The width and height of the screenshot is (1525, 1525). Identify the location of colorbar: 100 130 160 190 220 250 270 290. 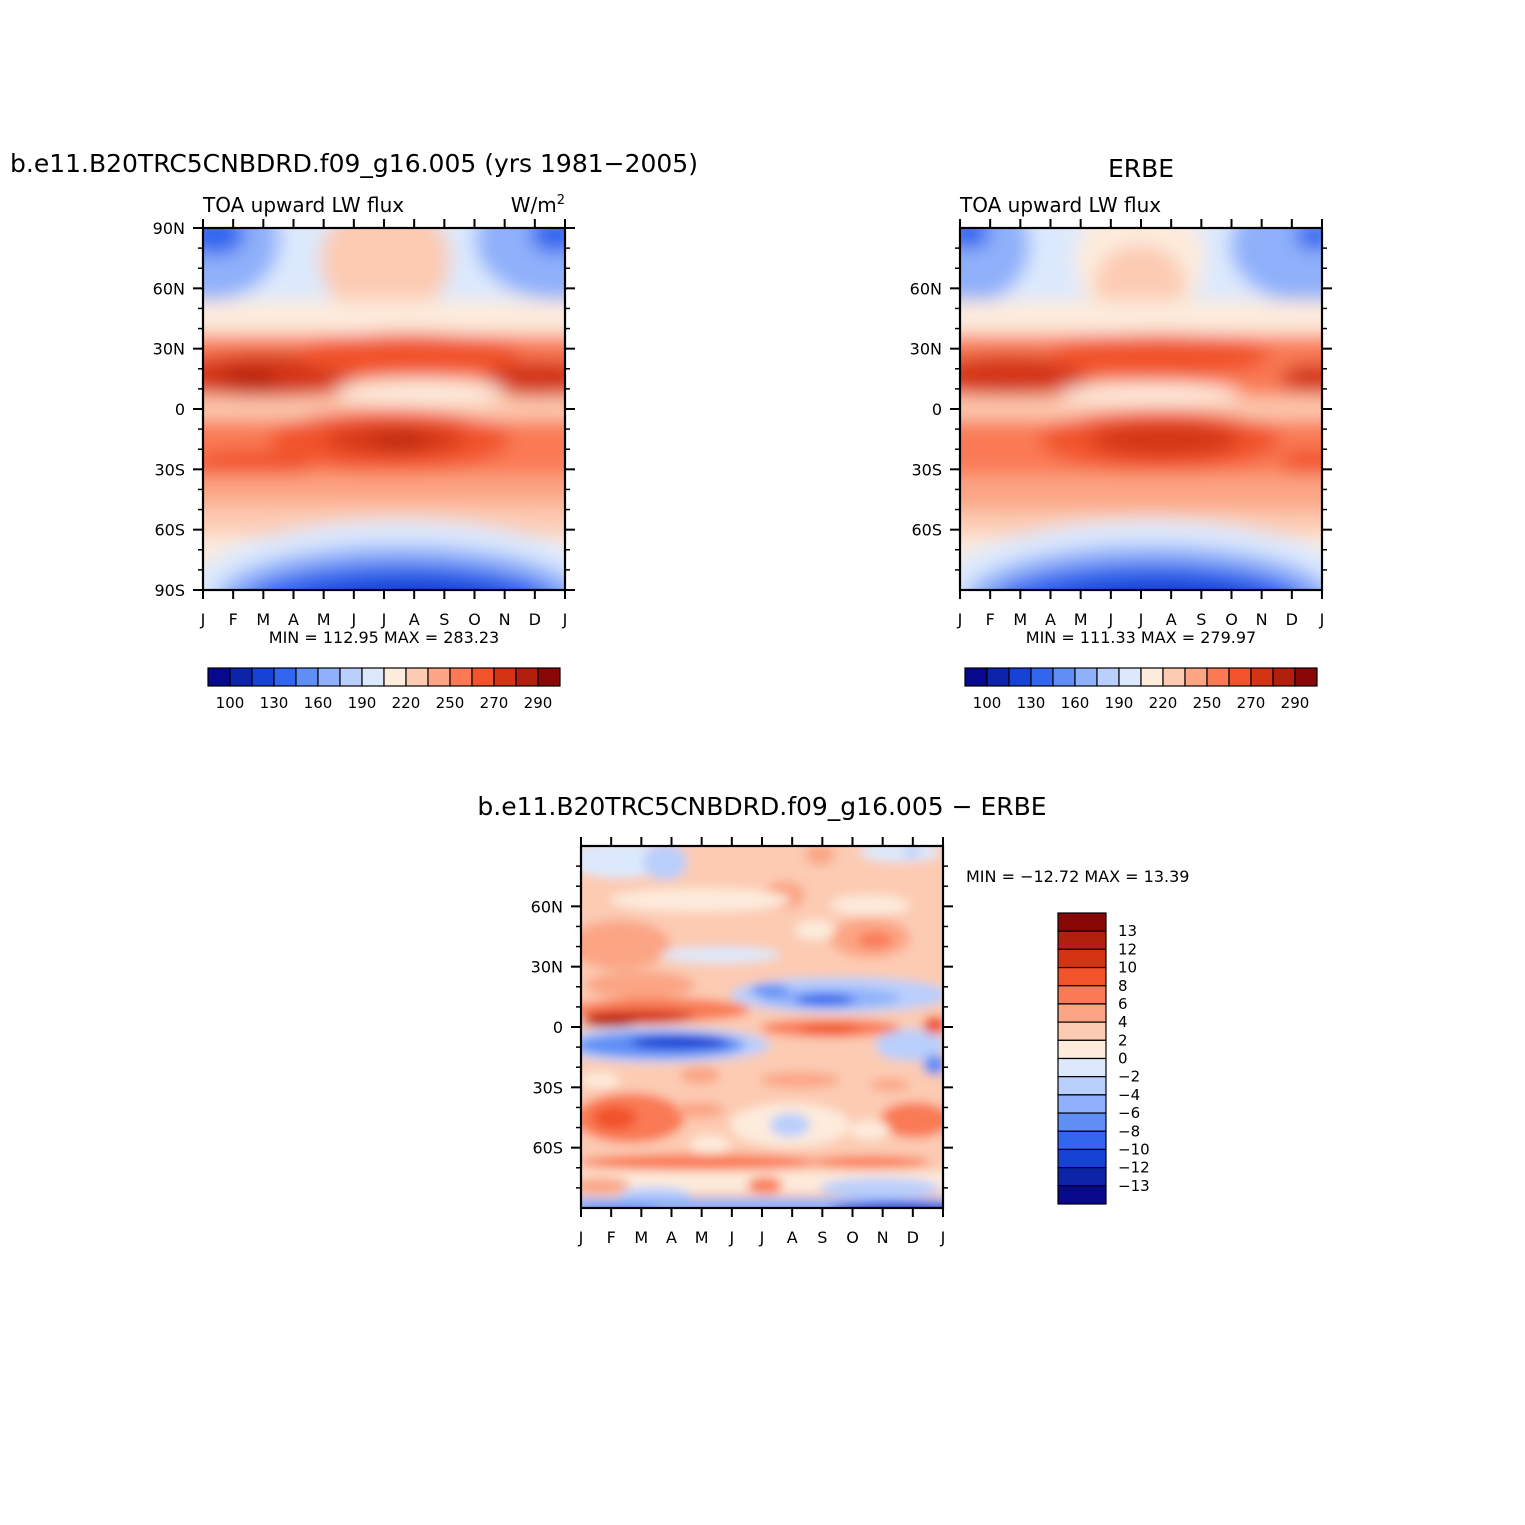
(1141, 689).